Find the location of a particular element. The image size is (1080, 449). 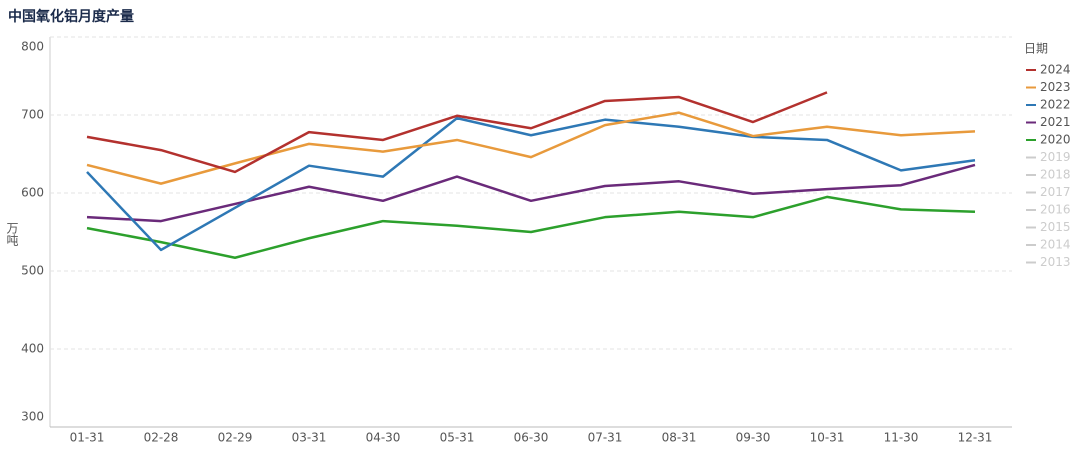

x-tick-label: 12-31 is located at coordinates (975, 438).